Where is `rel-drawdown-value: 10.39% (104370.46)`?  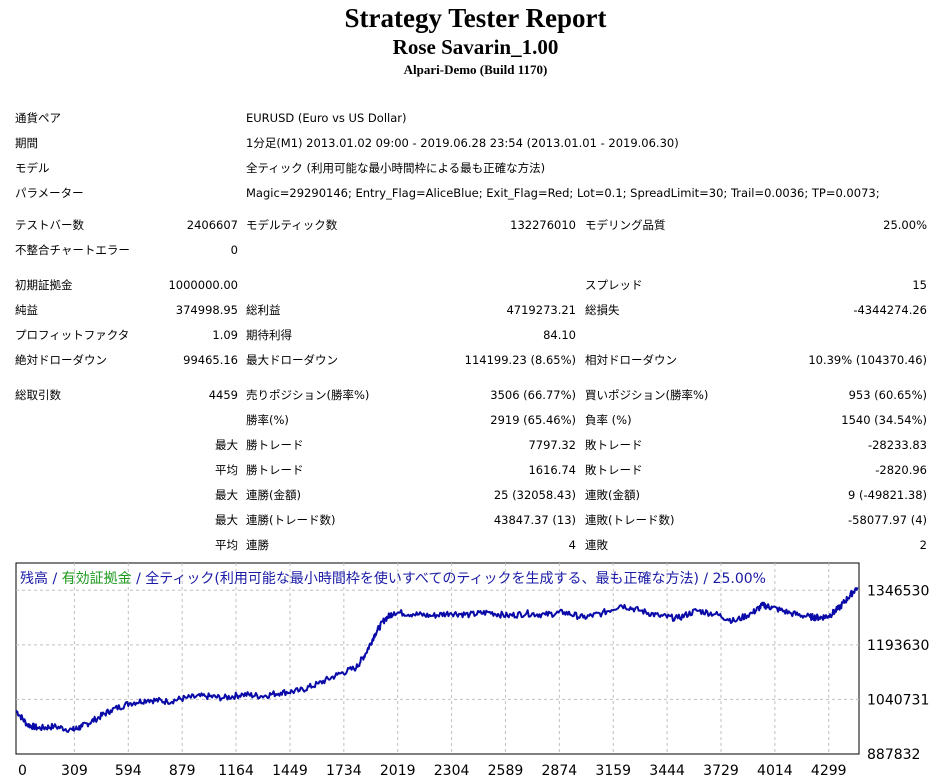
rel-drawdown-value: 10.39% (104370.46) is located at coordinates (867, 360).